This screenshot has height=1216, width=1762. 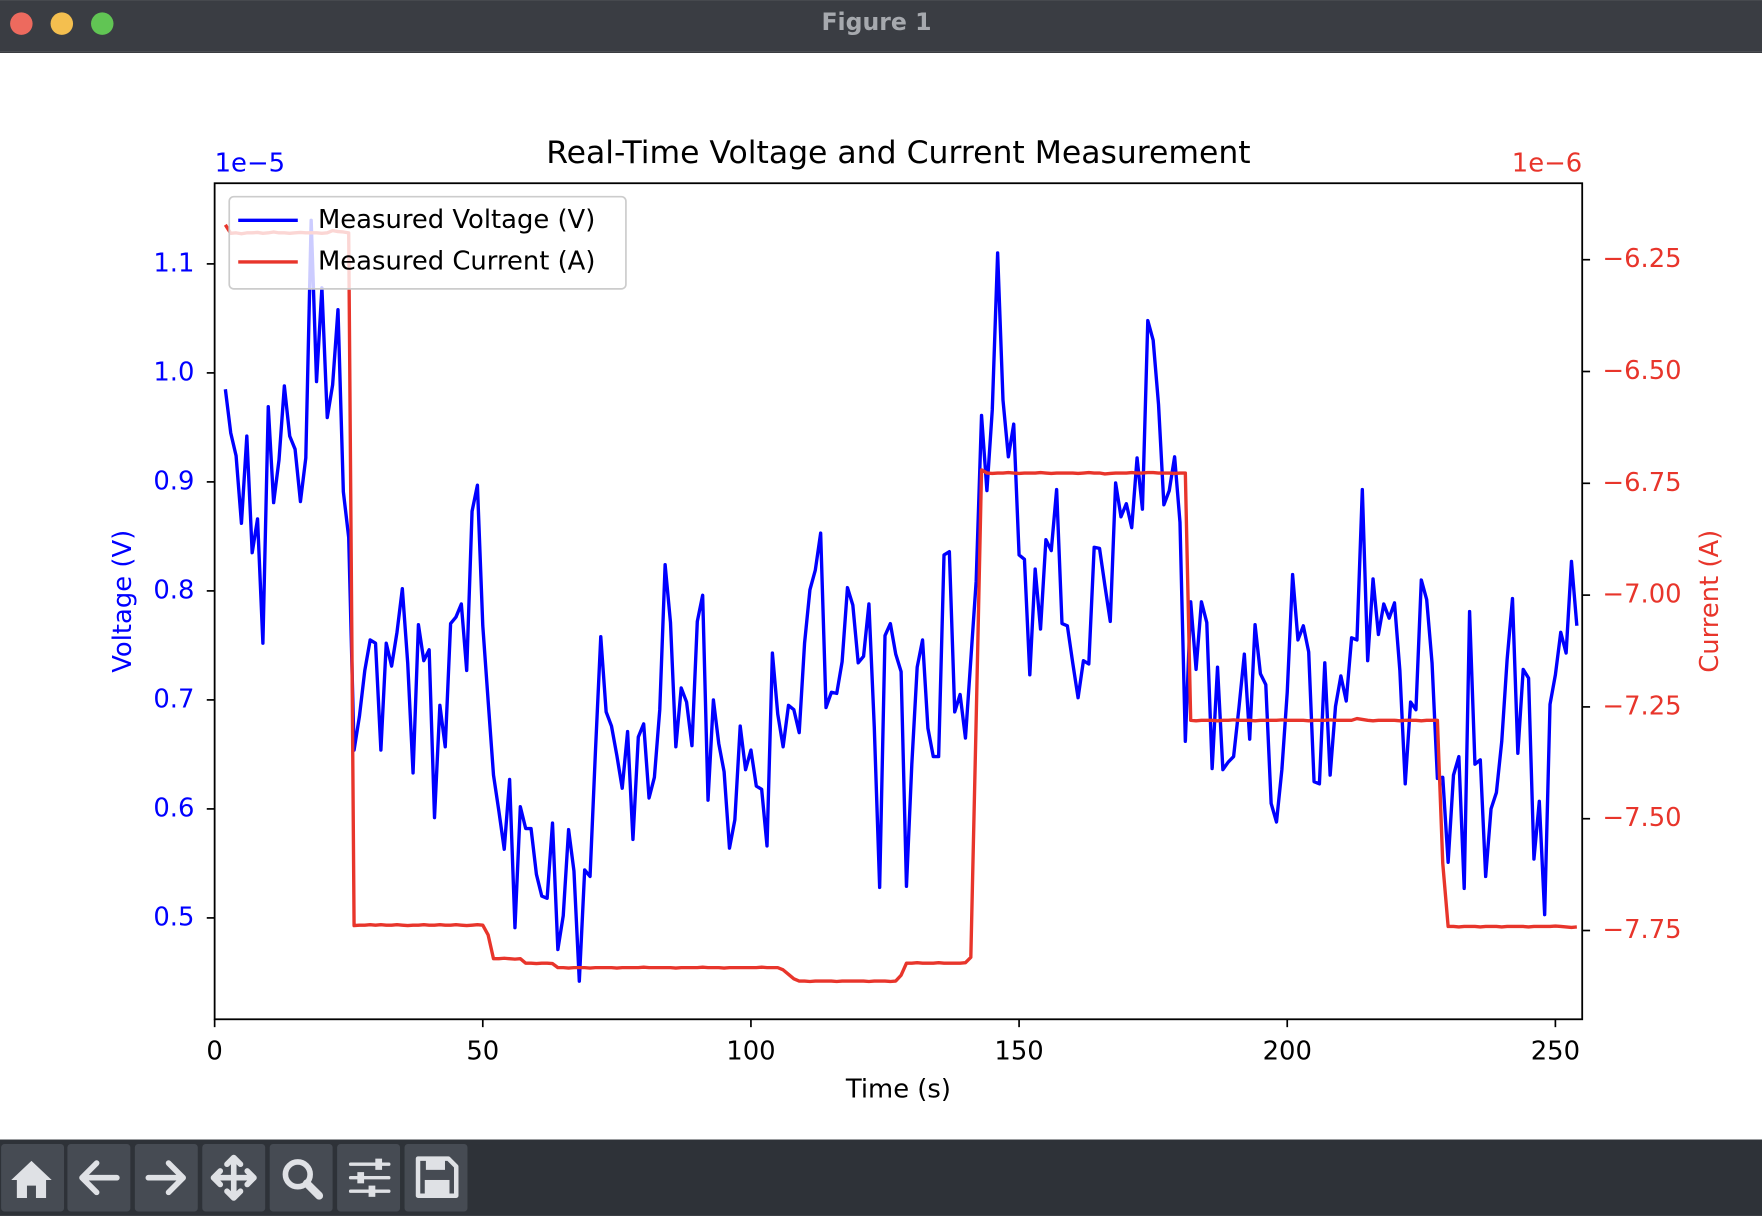 What do you see at coordinates (123, 601) in the screenshot?
I see `y-axis-label: Voltage (V)` at bounding box center [123, 601].